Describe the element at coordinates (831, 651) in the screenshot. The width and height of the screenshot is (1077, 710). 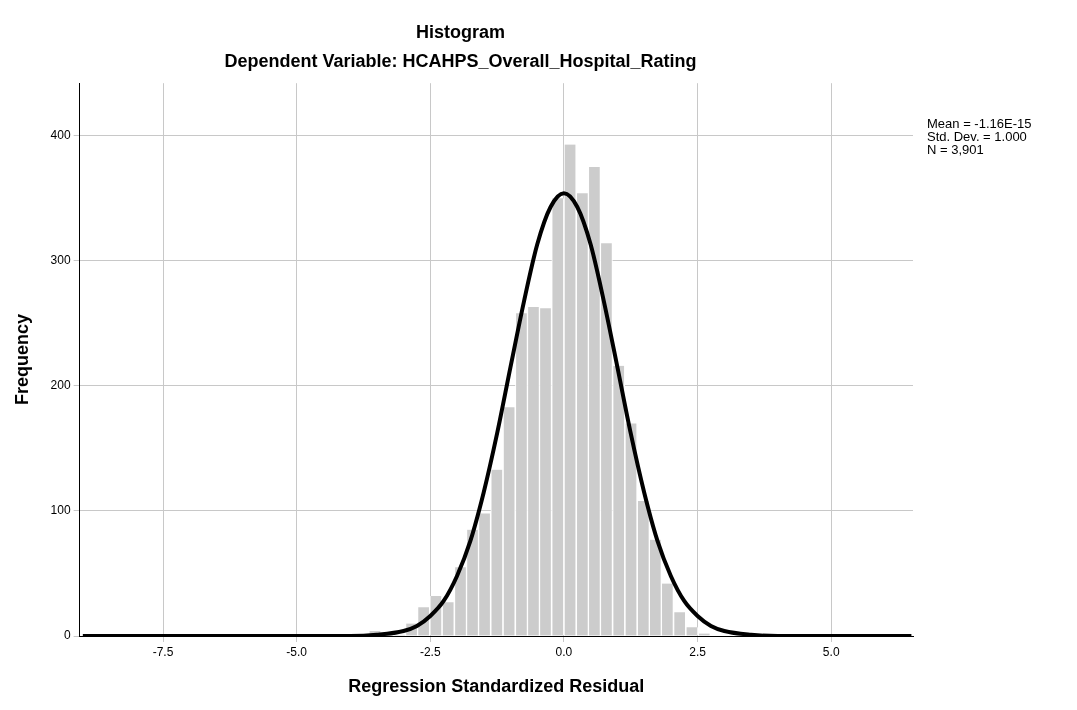
I see `x-tick-label: 5.0` at that location.